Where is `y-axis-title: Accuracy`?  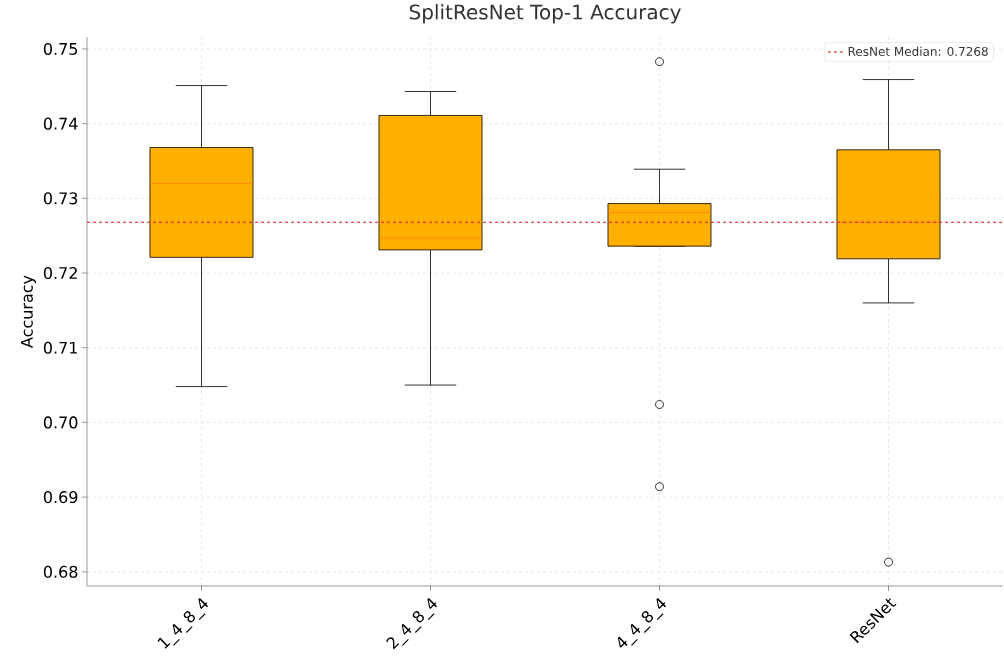
y-axis-title: Accuracy is located at coordinates (28, 311).